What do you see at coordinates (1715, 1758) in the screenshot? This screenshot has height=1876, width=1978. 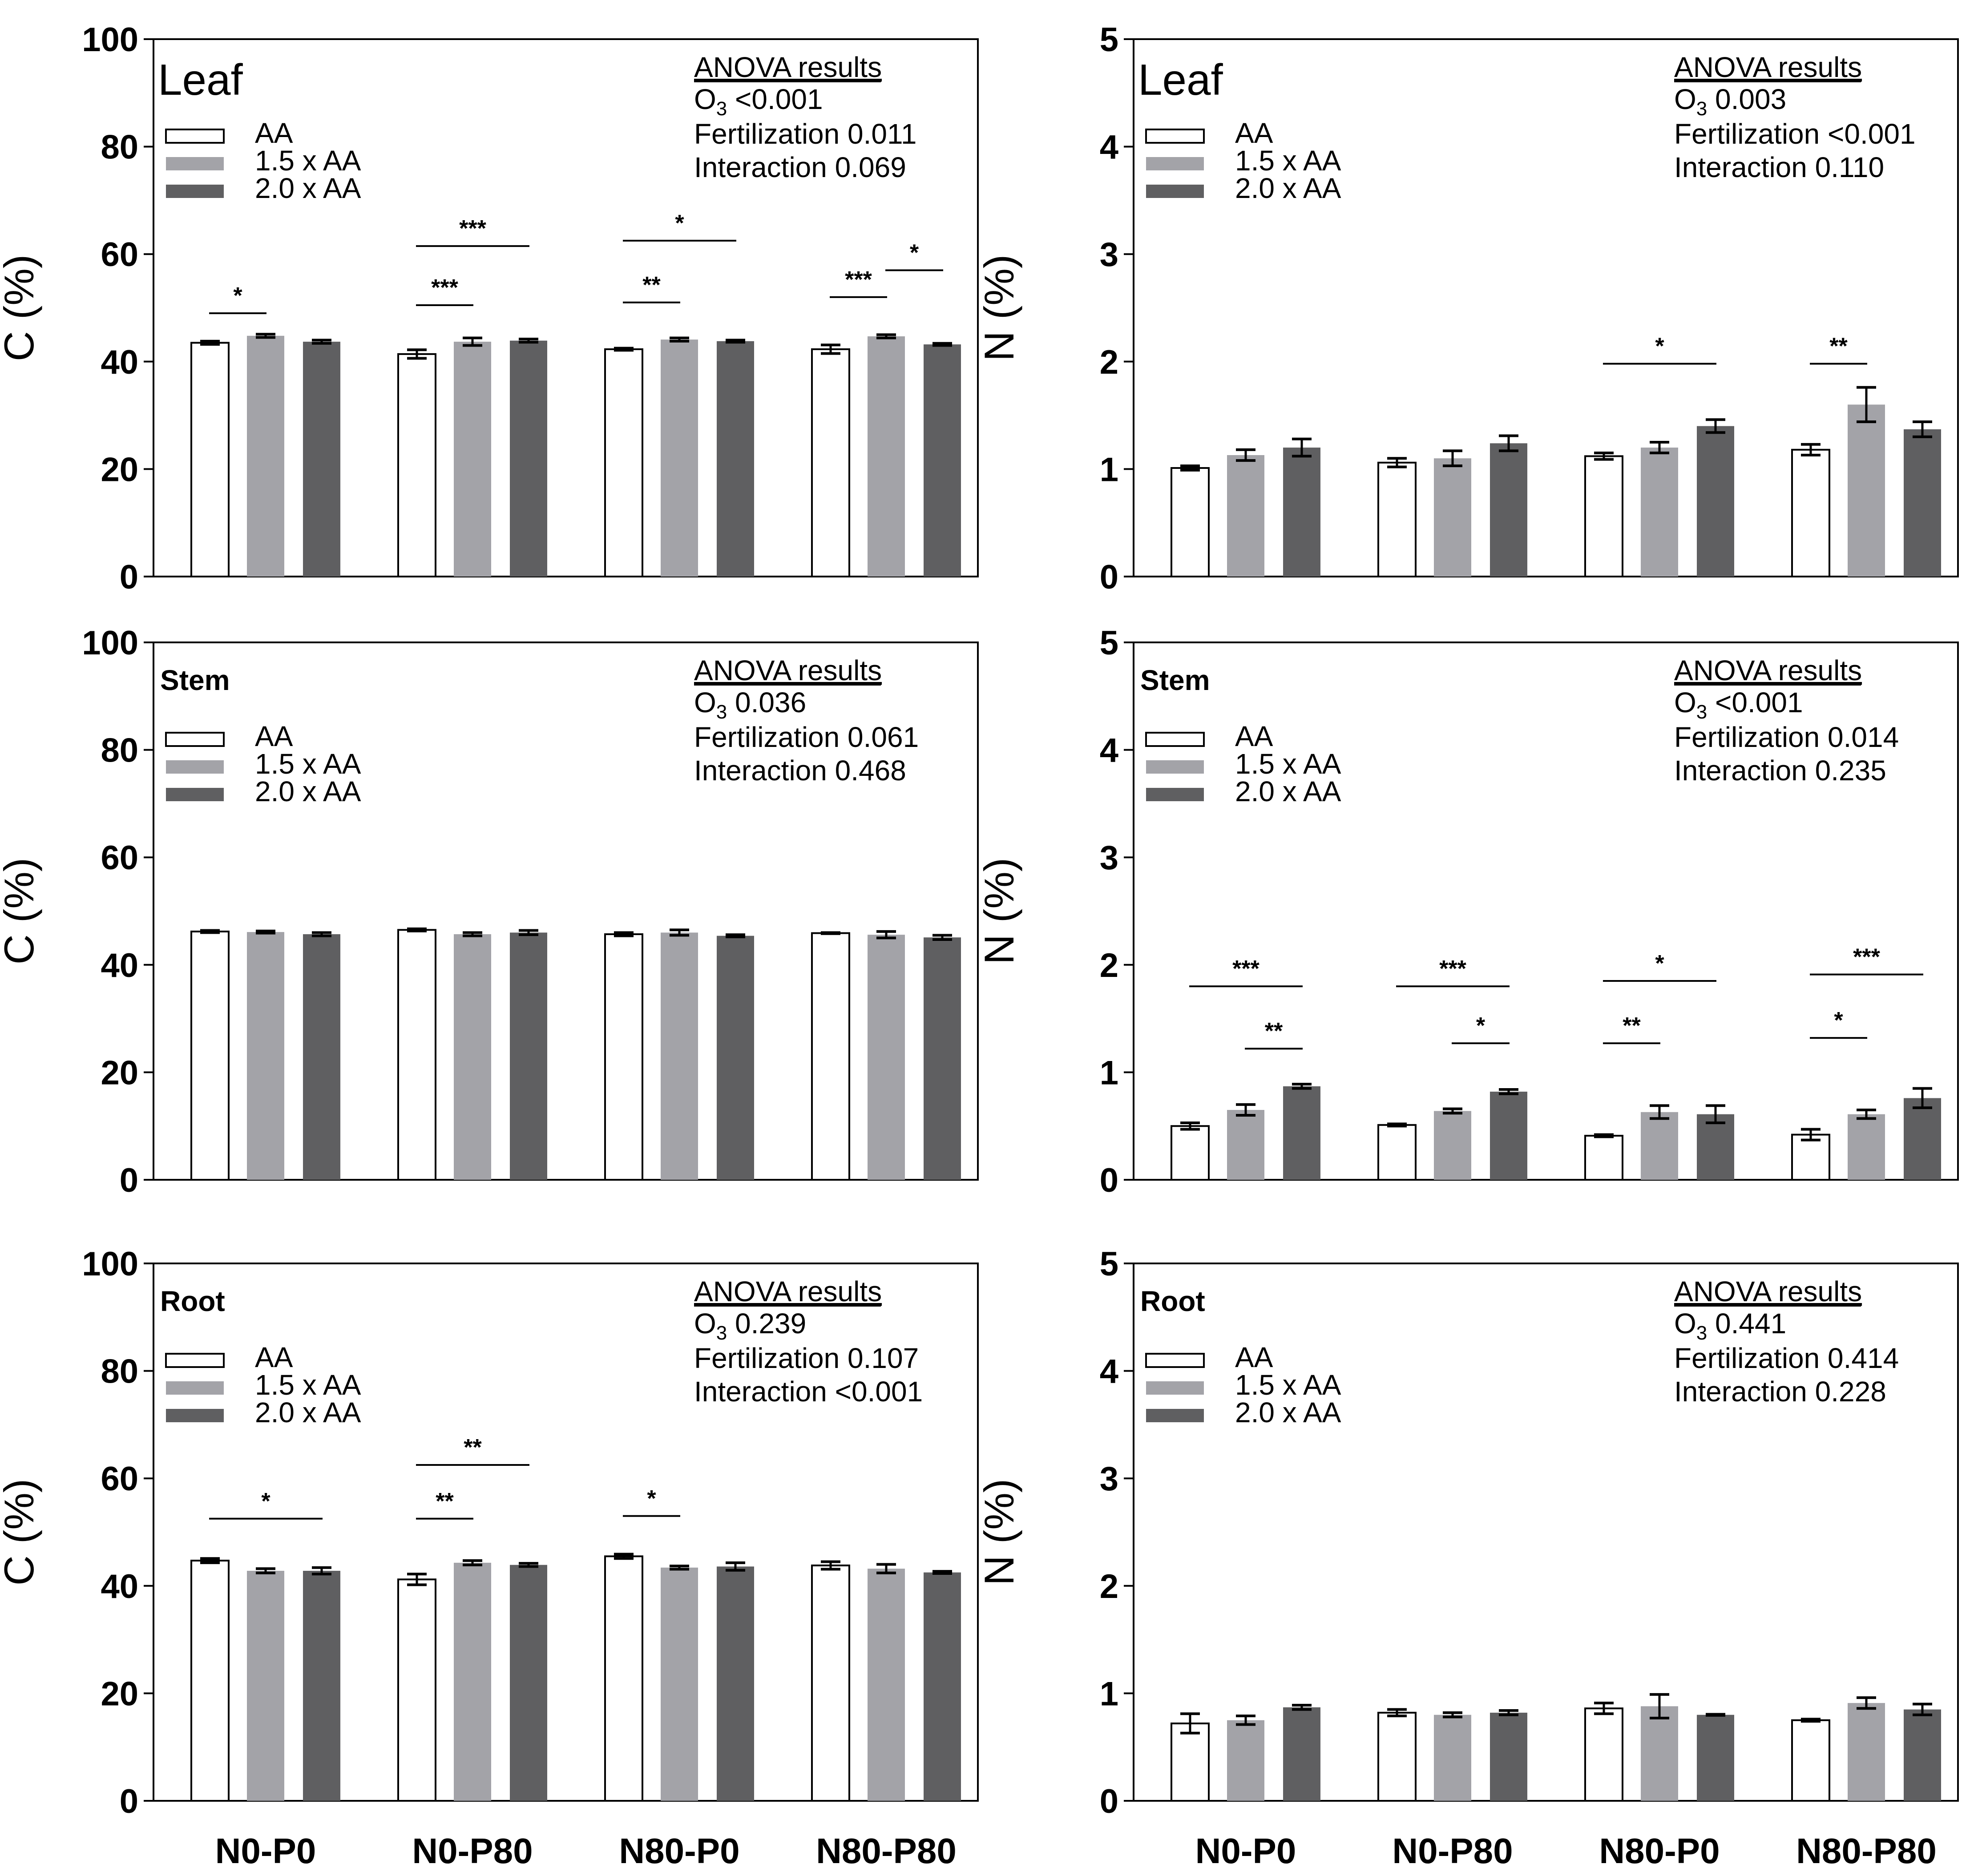 I see `bar-N80-P0-2.0 x AA` at bounding box center [1715, 1758].